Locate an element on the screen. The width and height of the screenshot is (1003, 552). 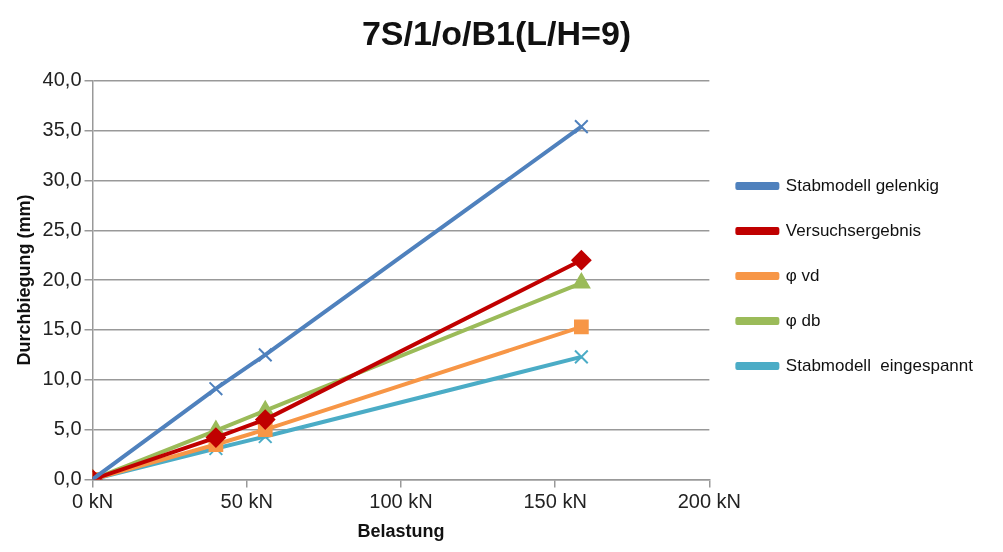
x-tick-label: 0 kN is located at coordinates (92, 500).